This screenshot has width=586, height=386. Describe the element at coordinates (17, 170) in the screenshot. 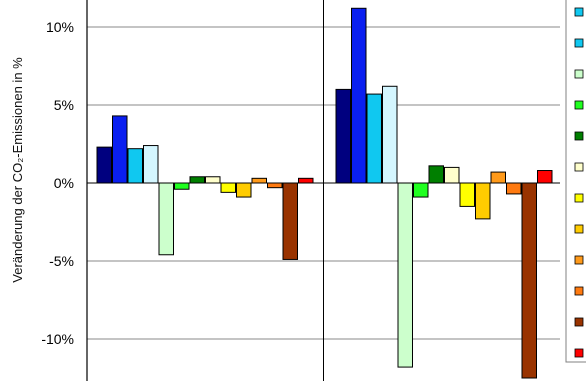

I see `y-axis-label: Veränderung der CO₂-Emissionen in %` at that location.